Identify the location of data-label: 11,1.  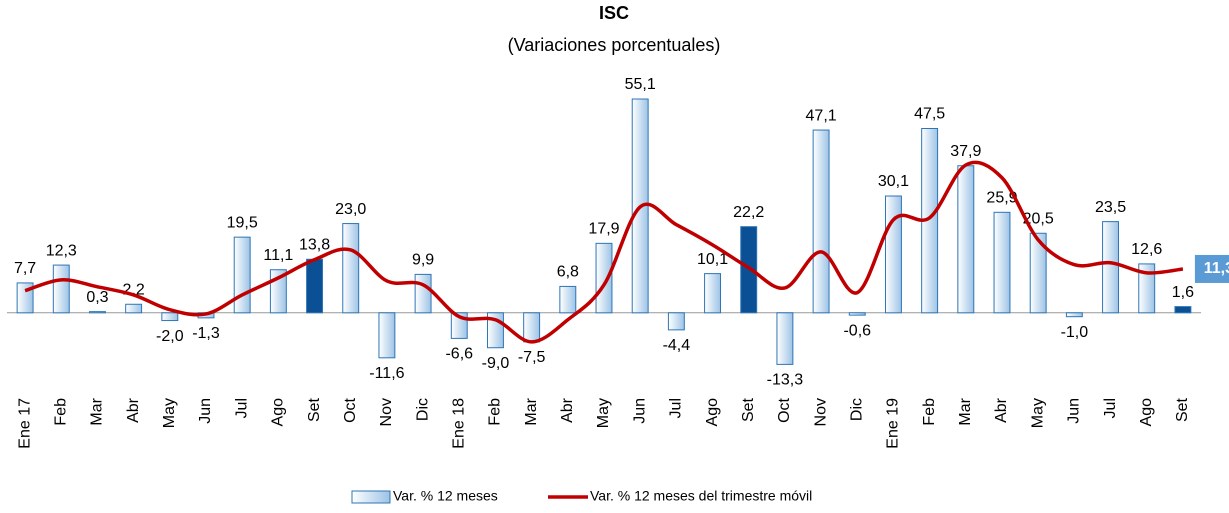
(278, 255).